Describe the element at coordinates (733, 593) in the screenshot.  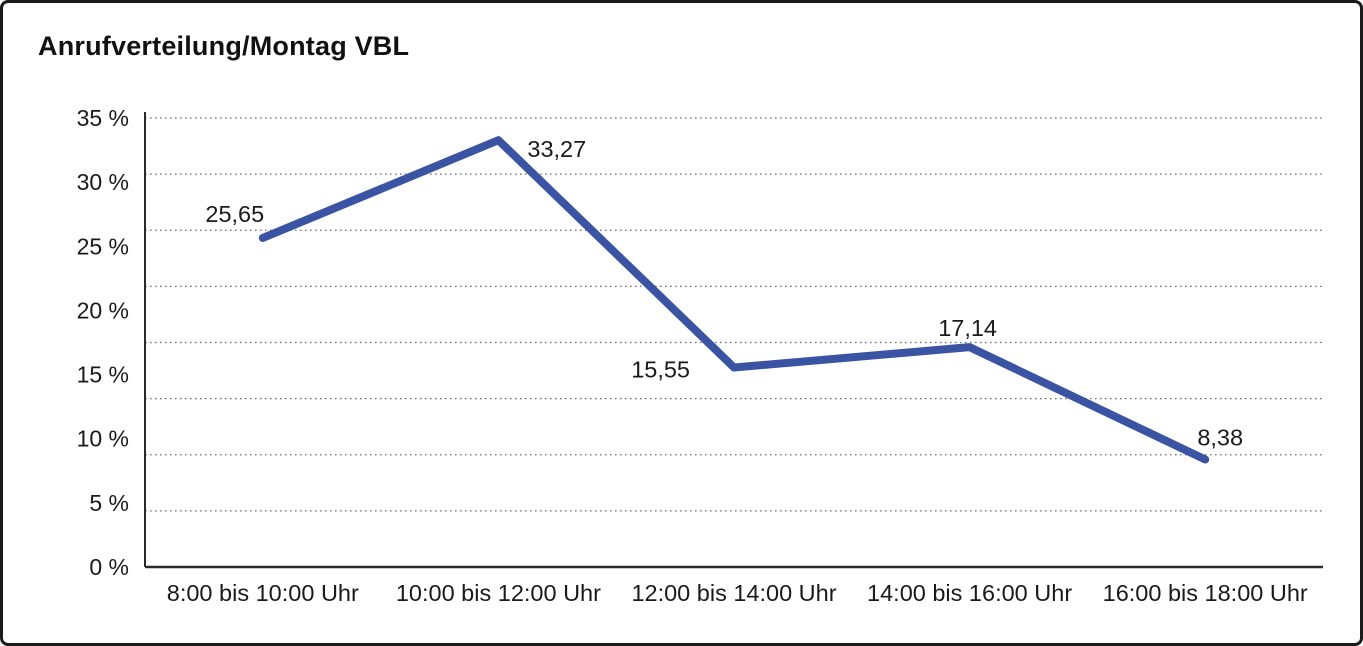
I see `x-axis-category-label: 12:00 bis 14:00 Uhr` at that location.